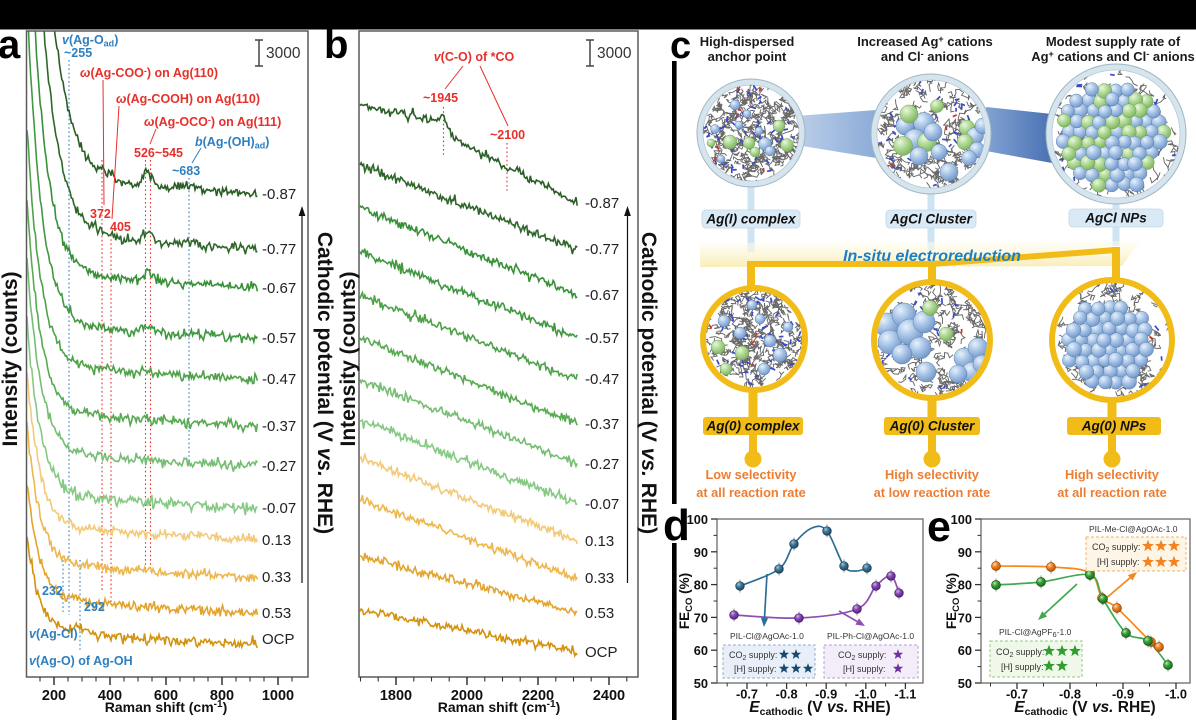 This screenshot has height=725, width=1196. I want to click on svg-text: PIL-Me-Cl@AgOAc-1.0, so click(1133, 529).